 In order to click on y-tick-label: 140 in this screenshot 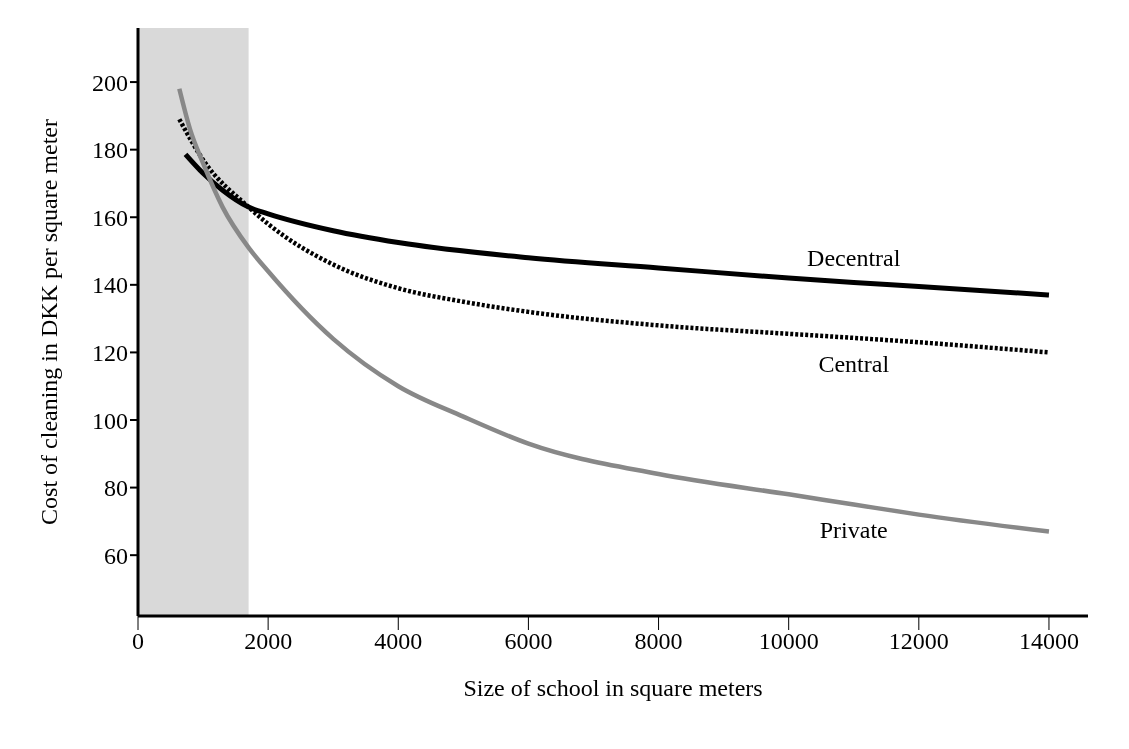, I will do `click(110, 285)`.